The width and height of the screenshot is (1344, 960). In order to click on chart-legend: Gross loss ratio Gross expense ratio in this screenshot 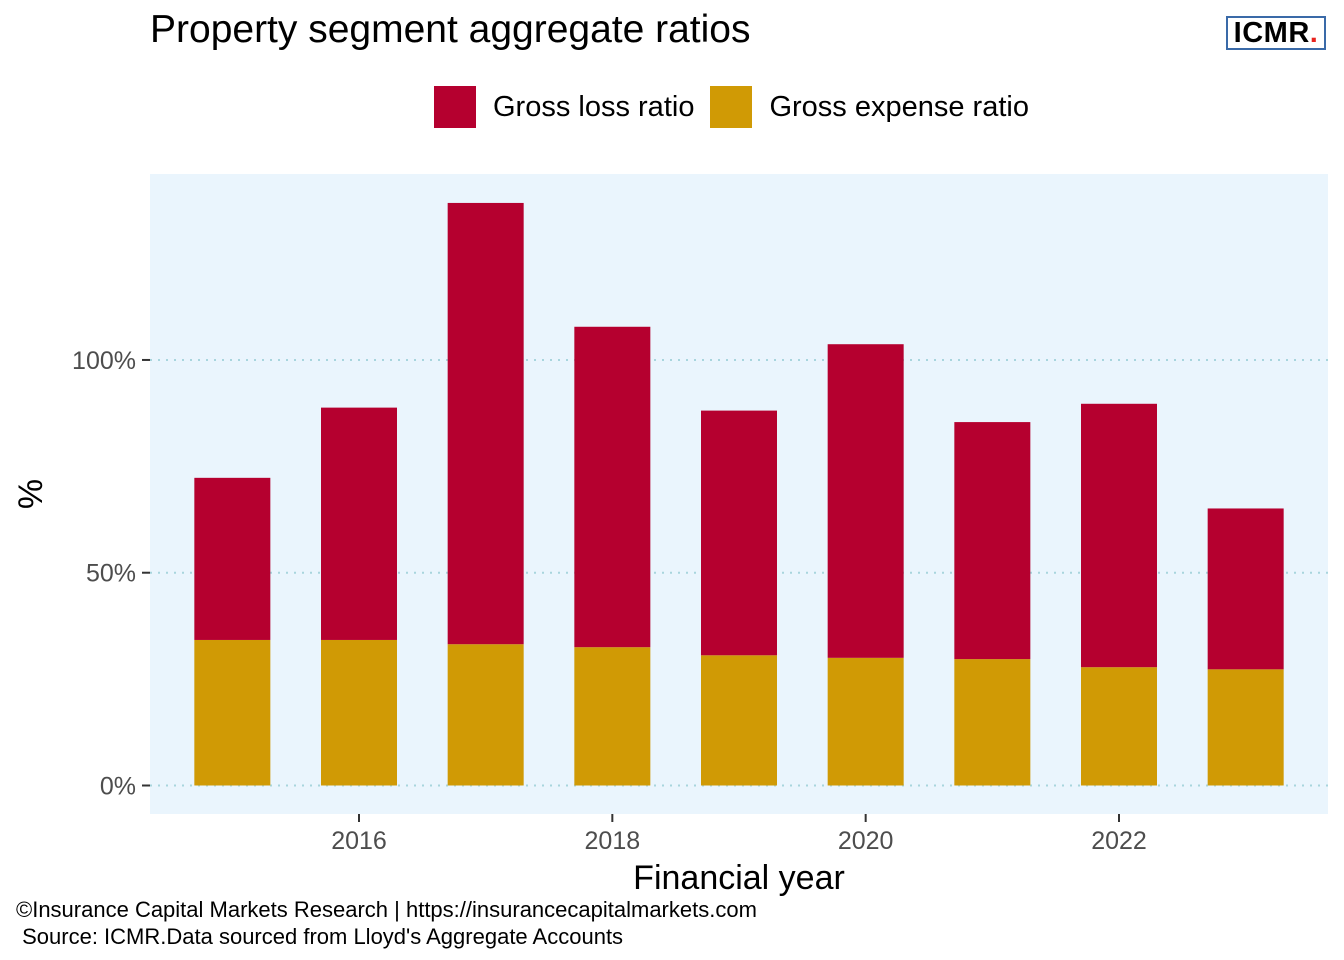, I will do `click(739, 107)`.